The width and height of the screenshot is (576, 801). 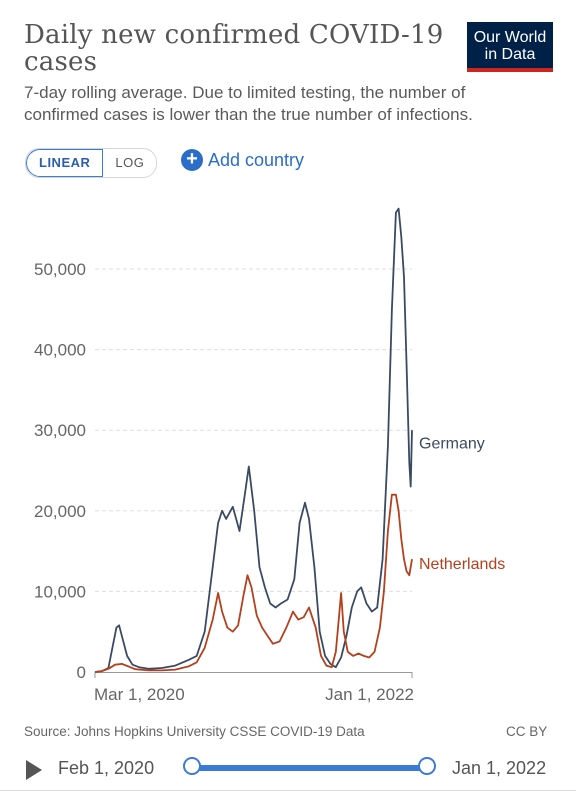 I want to click on series-line-netherlands, so click(x=253, y=583).